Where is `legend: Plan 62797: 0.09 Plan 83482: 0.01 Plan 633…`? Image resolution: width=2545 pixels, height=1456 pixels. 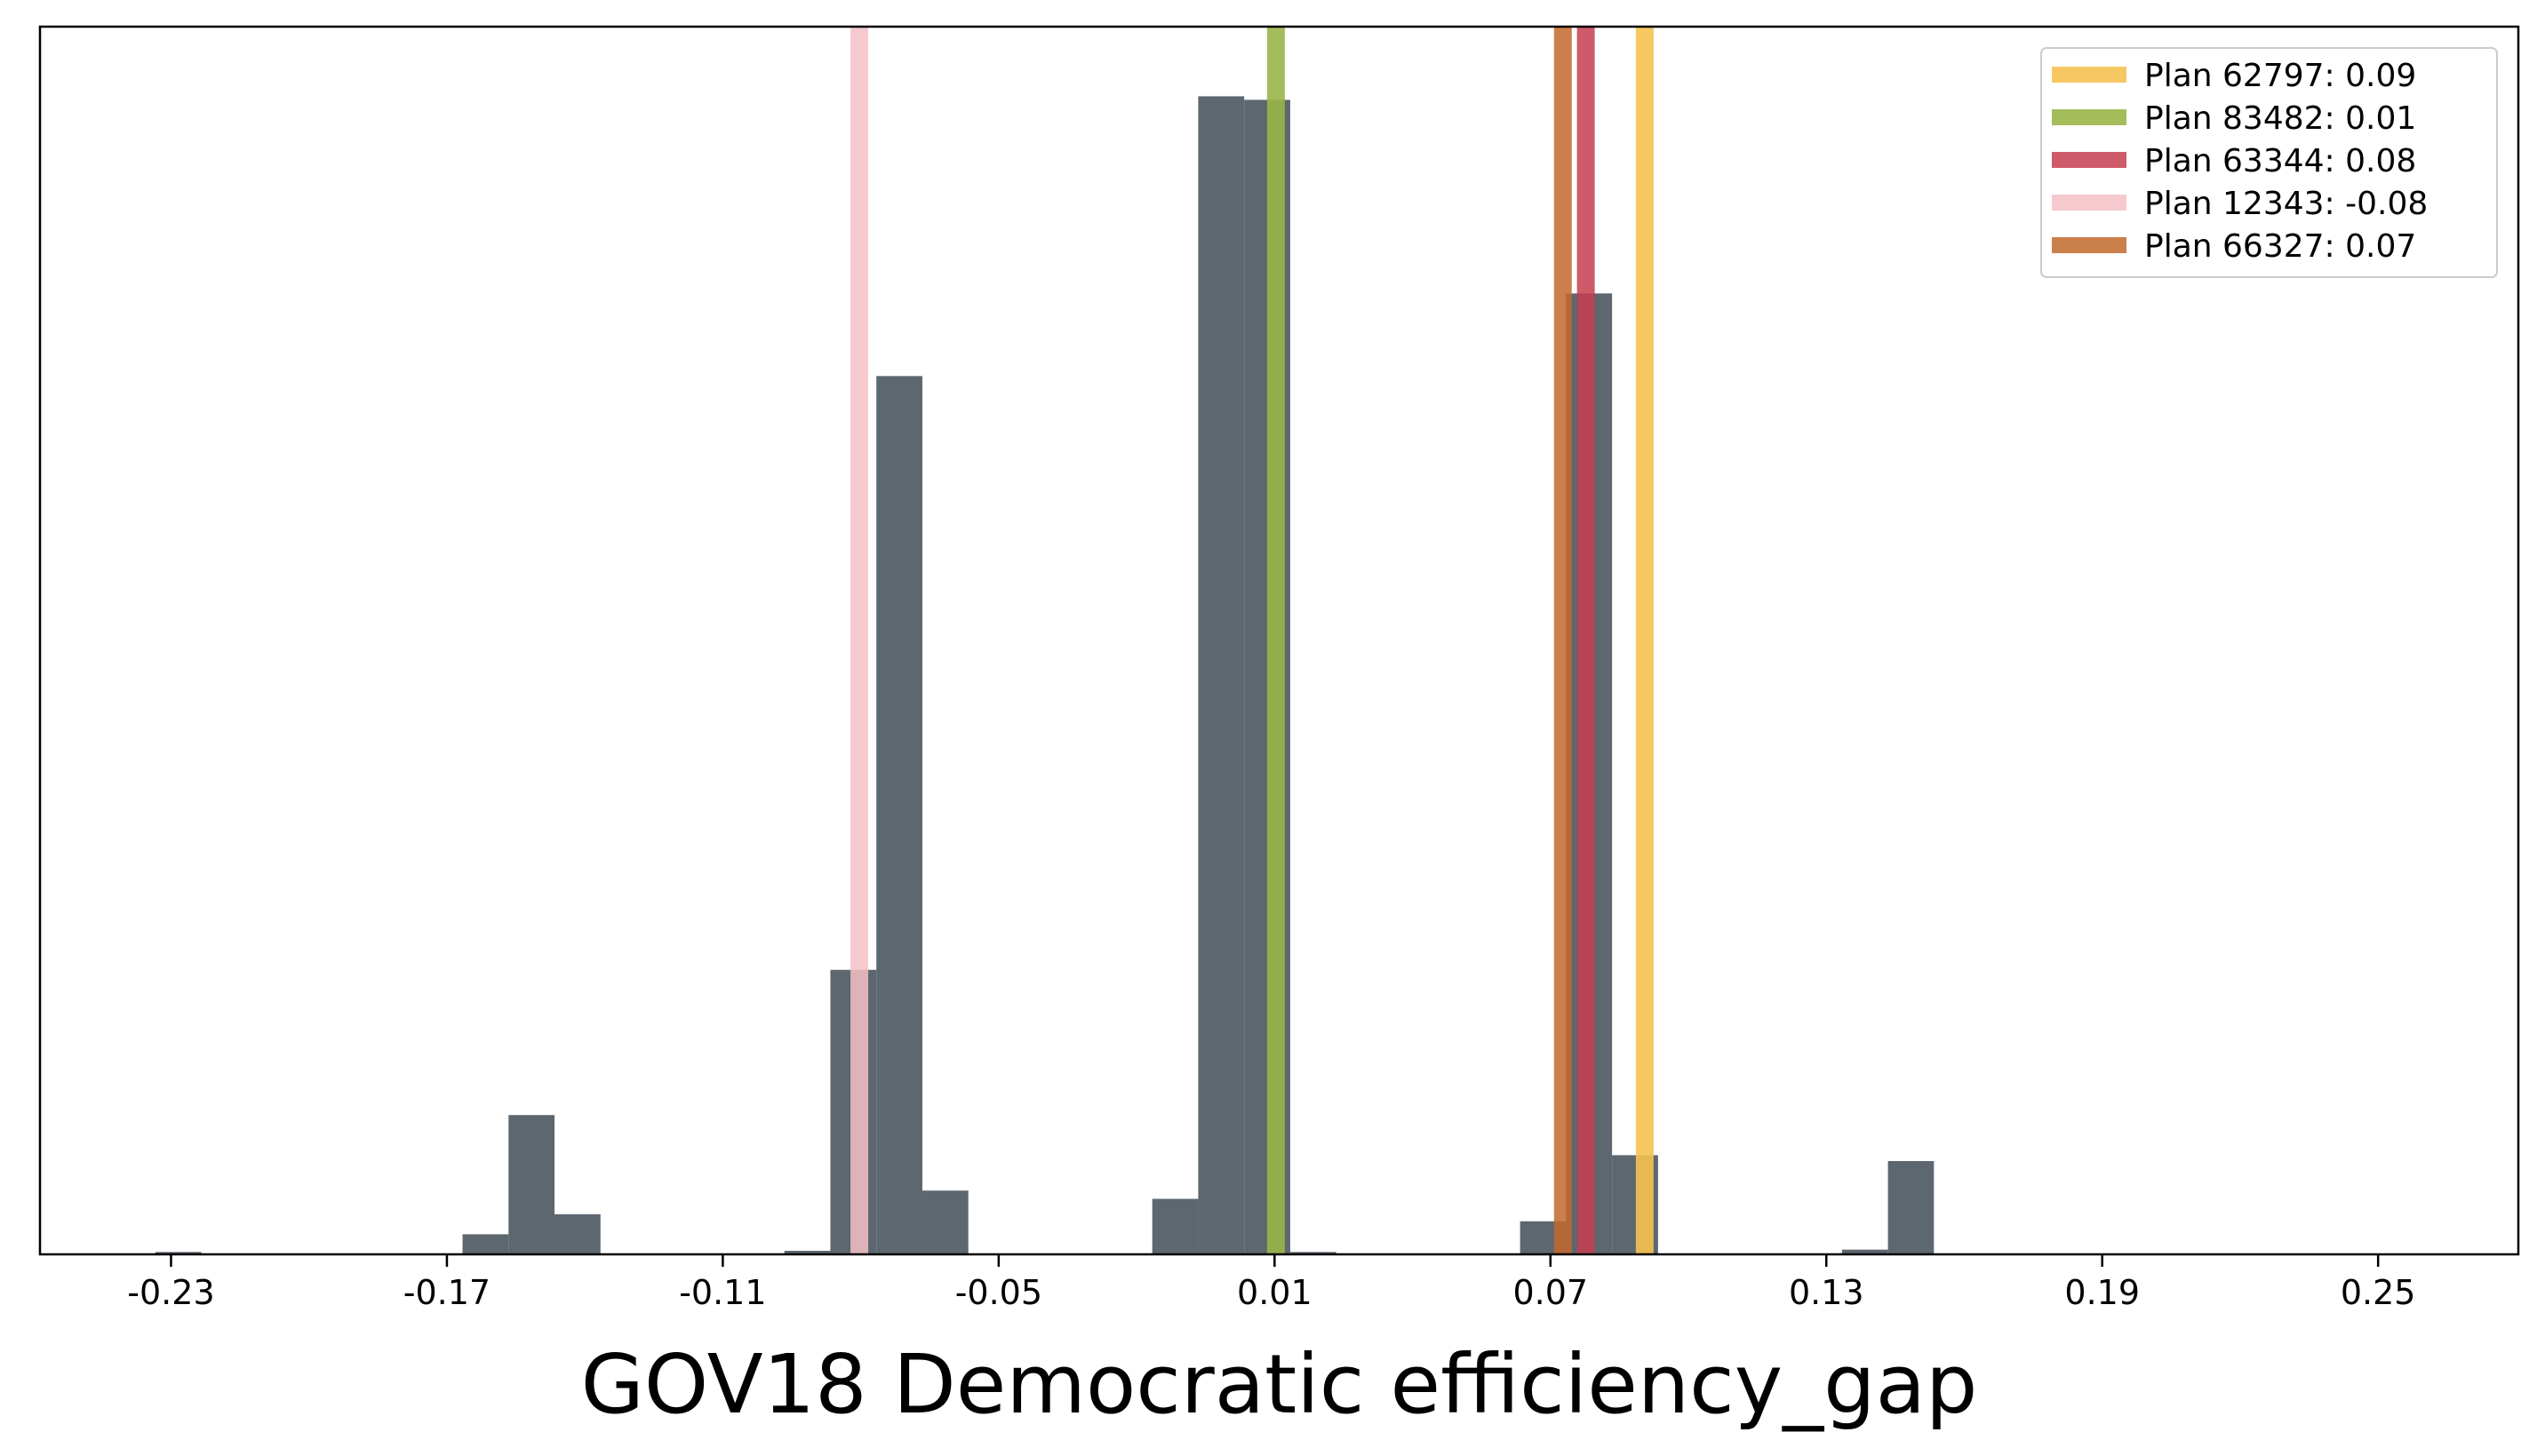 legend: Plan 62797: 0.09 Plan 83482: 0.01 Plan 633… is located at coordinates (2269, 162).